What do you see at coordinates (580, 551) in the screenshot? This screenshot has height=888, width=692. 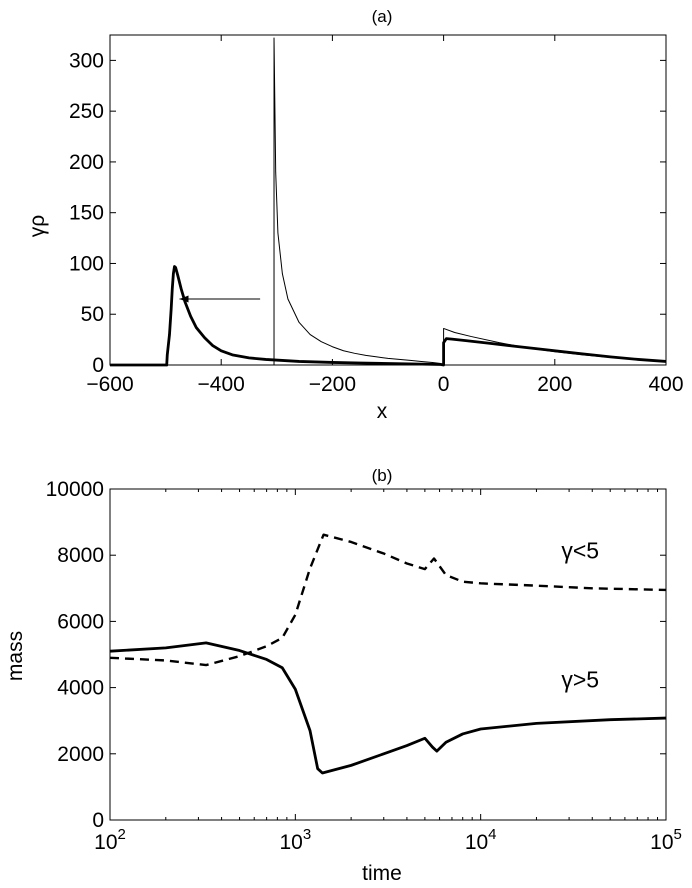 I see `series-label: γ<5` at bounding box center [580, 551].